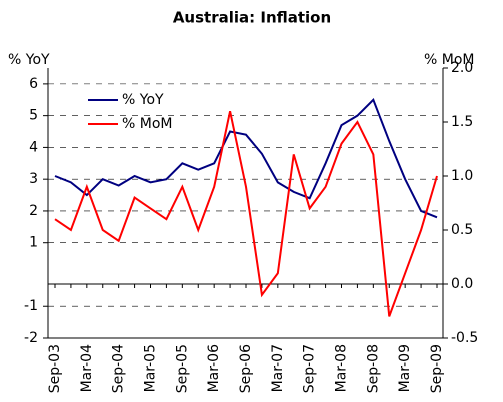 The height and width of the screenshot is (402, 503). Describe the element at coordinates (310, 368) in the screenshot. I see `x-tick-label: Sep-07` at that location.